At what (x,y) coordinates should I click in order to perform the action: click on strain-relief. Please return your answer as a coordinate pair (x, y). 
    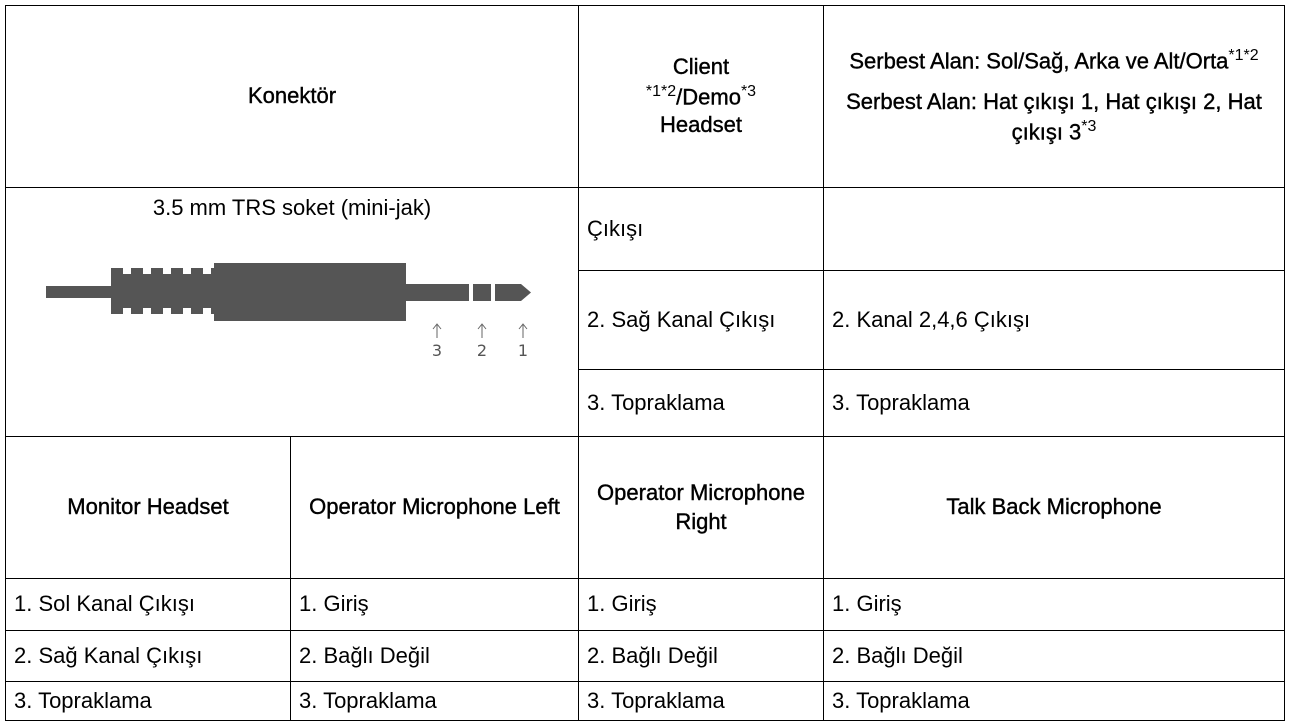
    Looking at the image, I should click on (164, 291).